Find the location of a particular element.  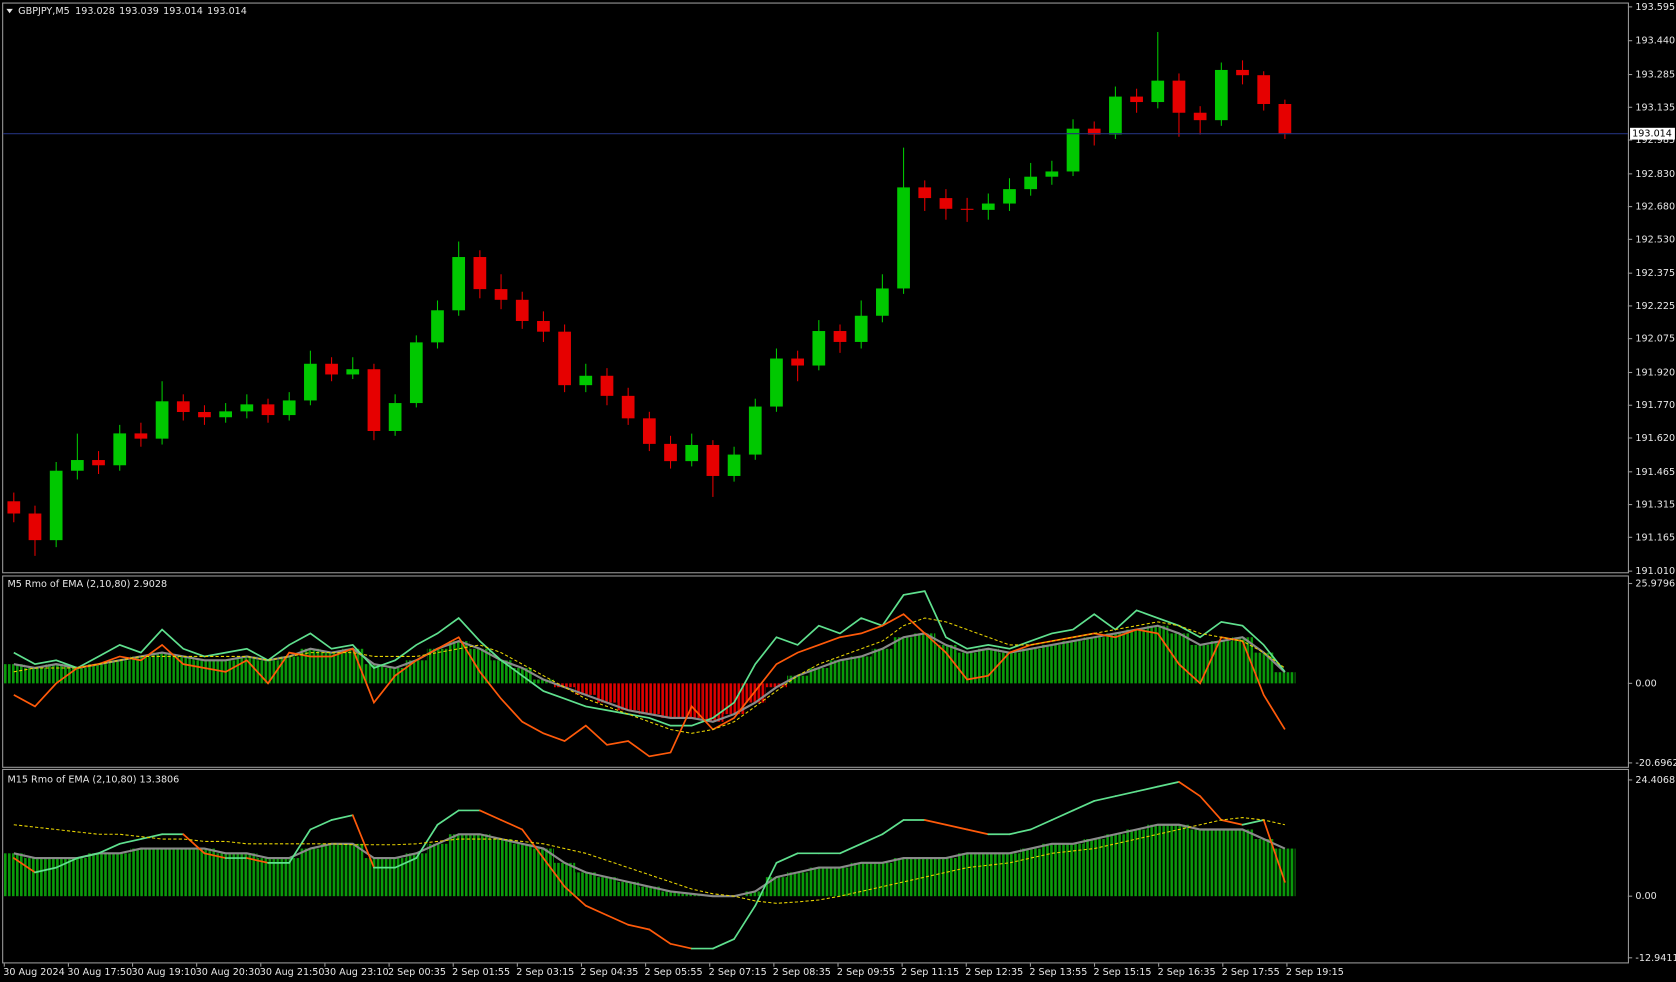

y-tick-label: 191.770 is located at coordinates (1655, 405).